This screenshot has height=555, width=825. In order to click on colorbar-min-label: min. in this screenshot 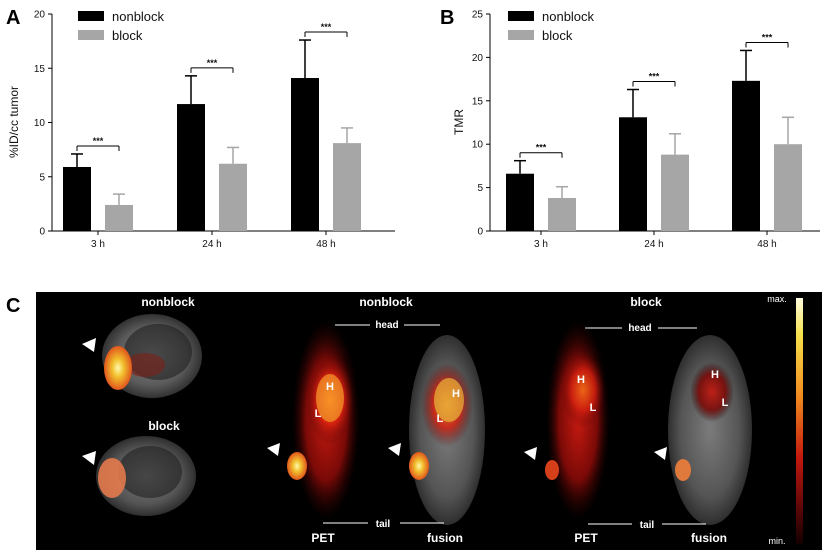, I will do `click(776, 541)`.